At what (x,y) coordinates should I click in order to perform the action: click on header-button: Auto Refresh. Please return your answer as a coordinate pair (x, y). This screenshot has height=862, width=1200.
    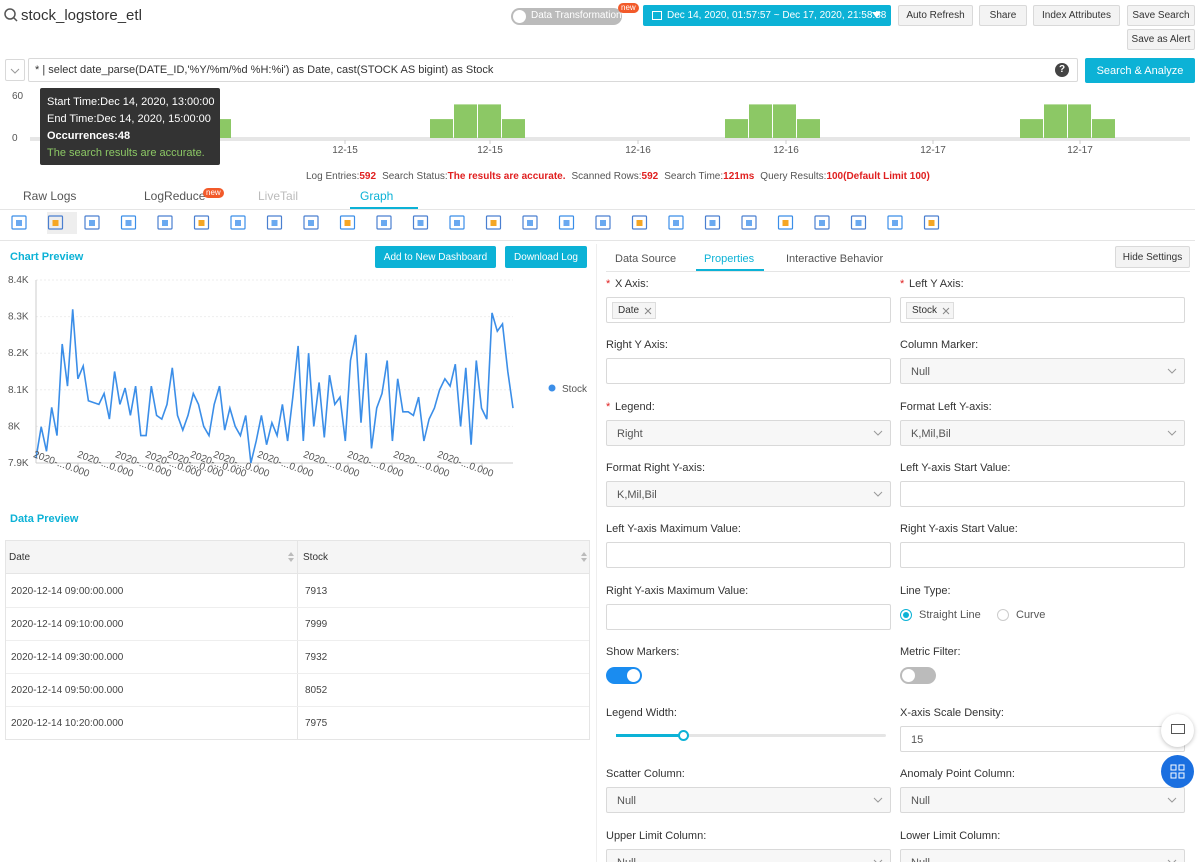
    Looking at the image, I should click on (935, 15).